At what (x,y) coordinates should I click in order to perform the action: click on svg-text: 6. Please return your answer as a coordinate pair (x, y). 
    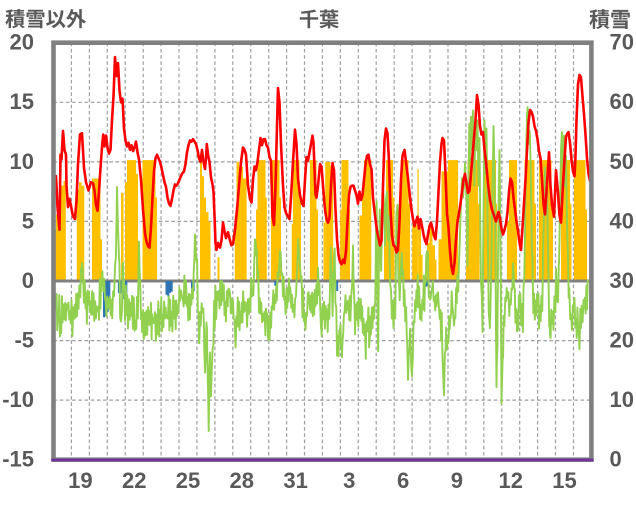
    Looking at the image, I should click on (403, 480).